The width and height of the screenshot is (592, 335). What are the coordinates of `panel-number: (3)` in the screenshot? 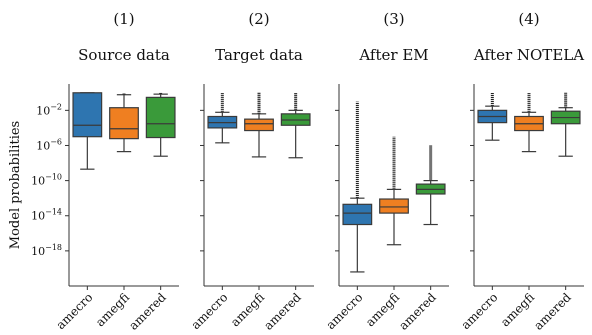 It's located at (393, 19).